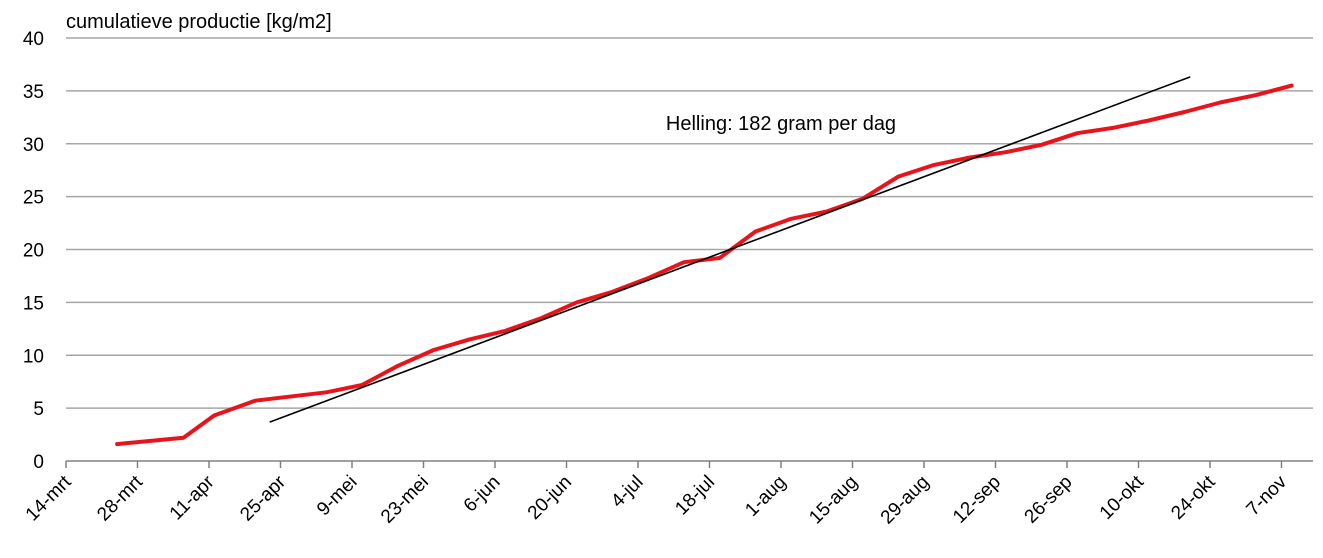 Image resolution: width=1323 pixels, height=558 pixels. Describe the element at coordinates (689, 464) in the screenshot. I see `axes` at that location.